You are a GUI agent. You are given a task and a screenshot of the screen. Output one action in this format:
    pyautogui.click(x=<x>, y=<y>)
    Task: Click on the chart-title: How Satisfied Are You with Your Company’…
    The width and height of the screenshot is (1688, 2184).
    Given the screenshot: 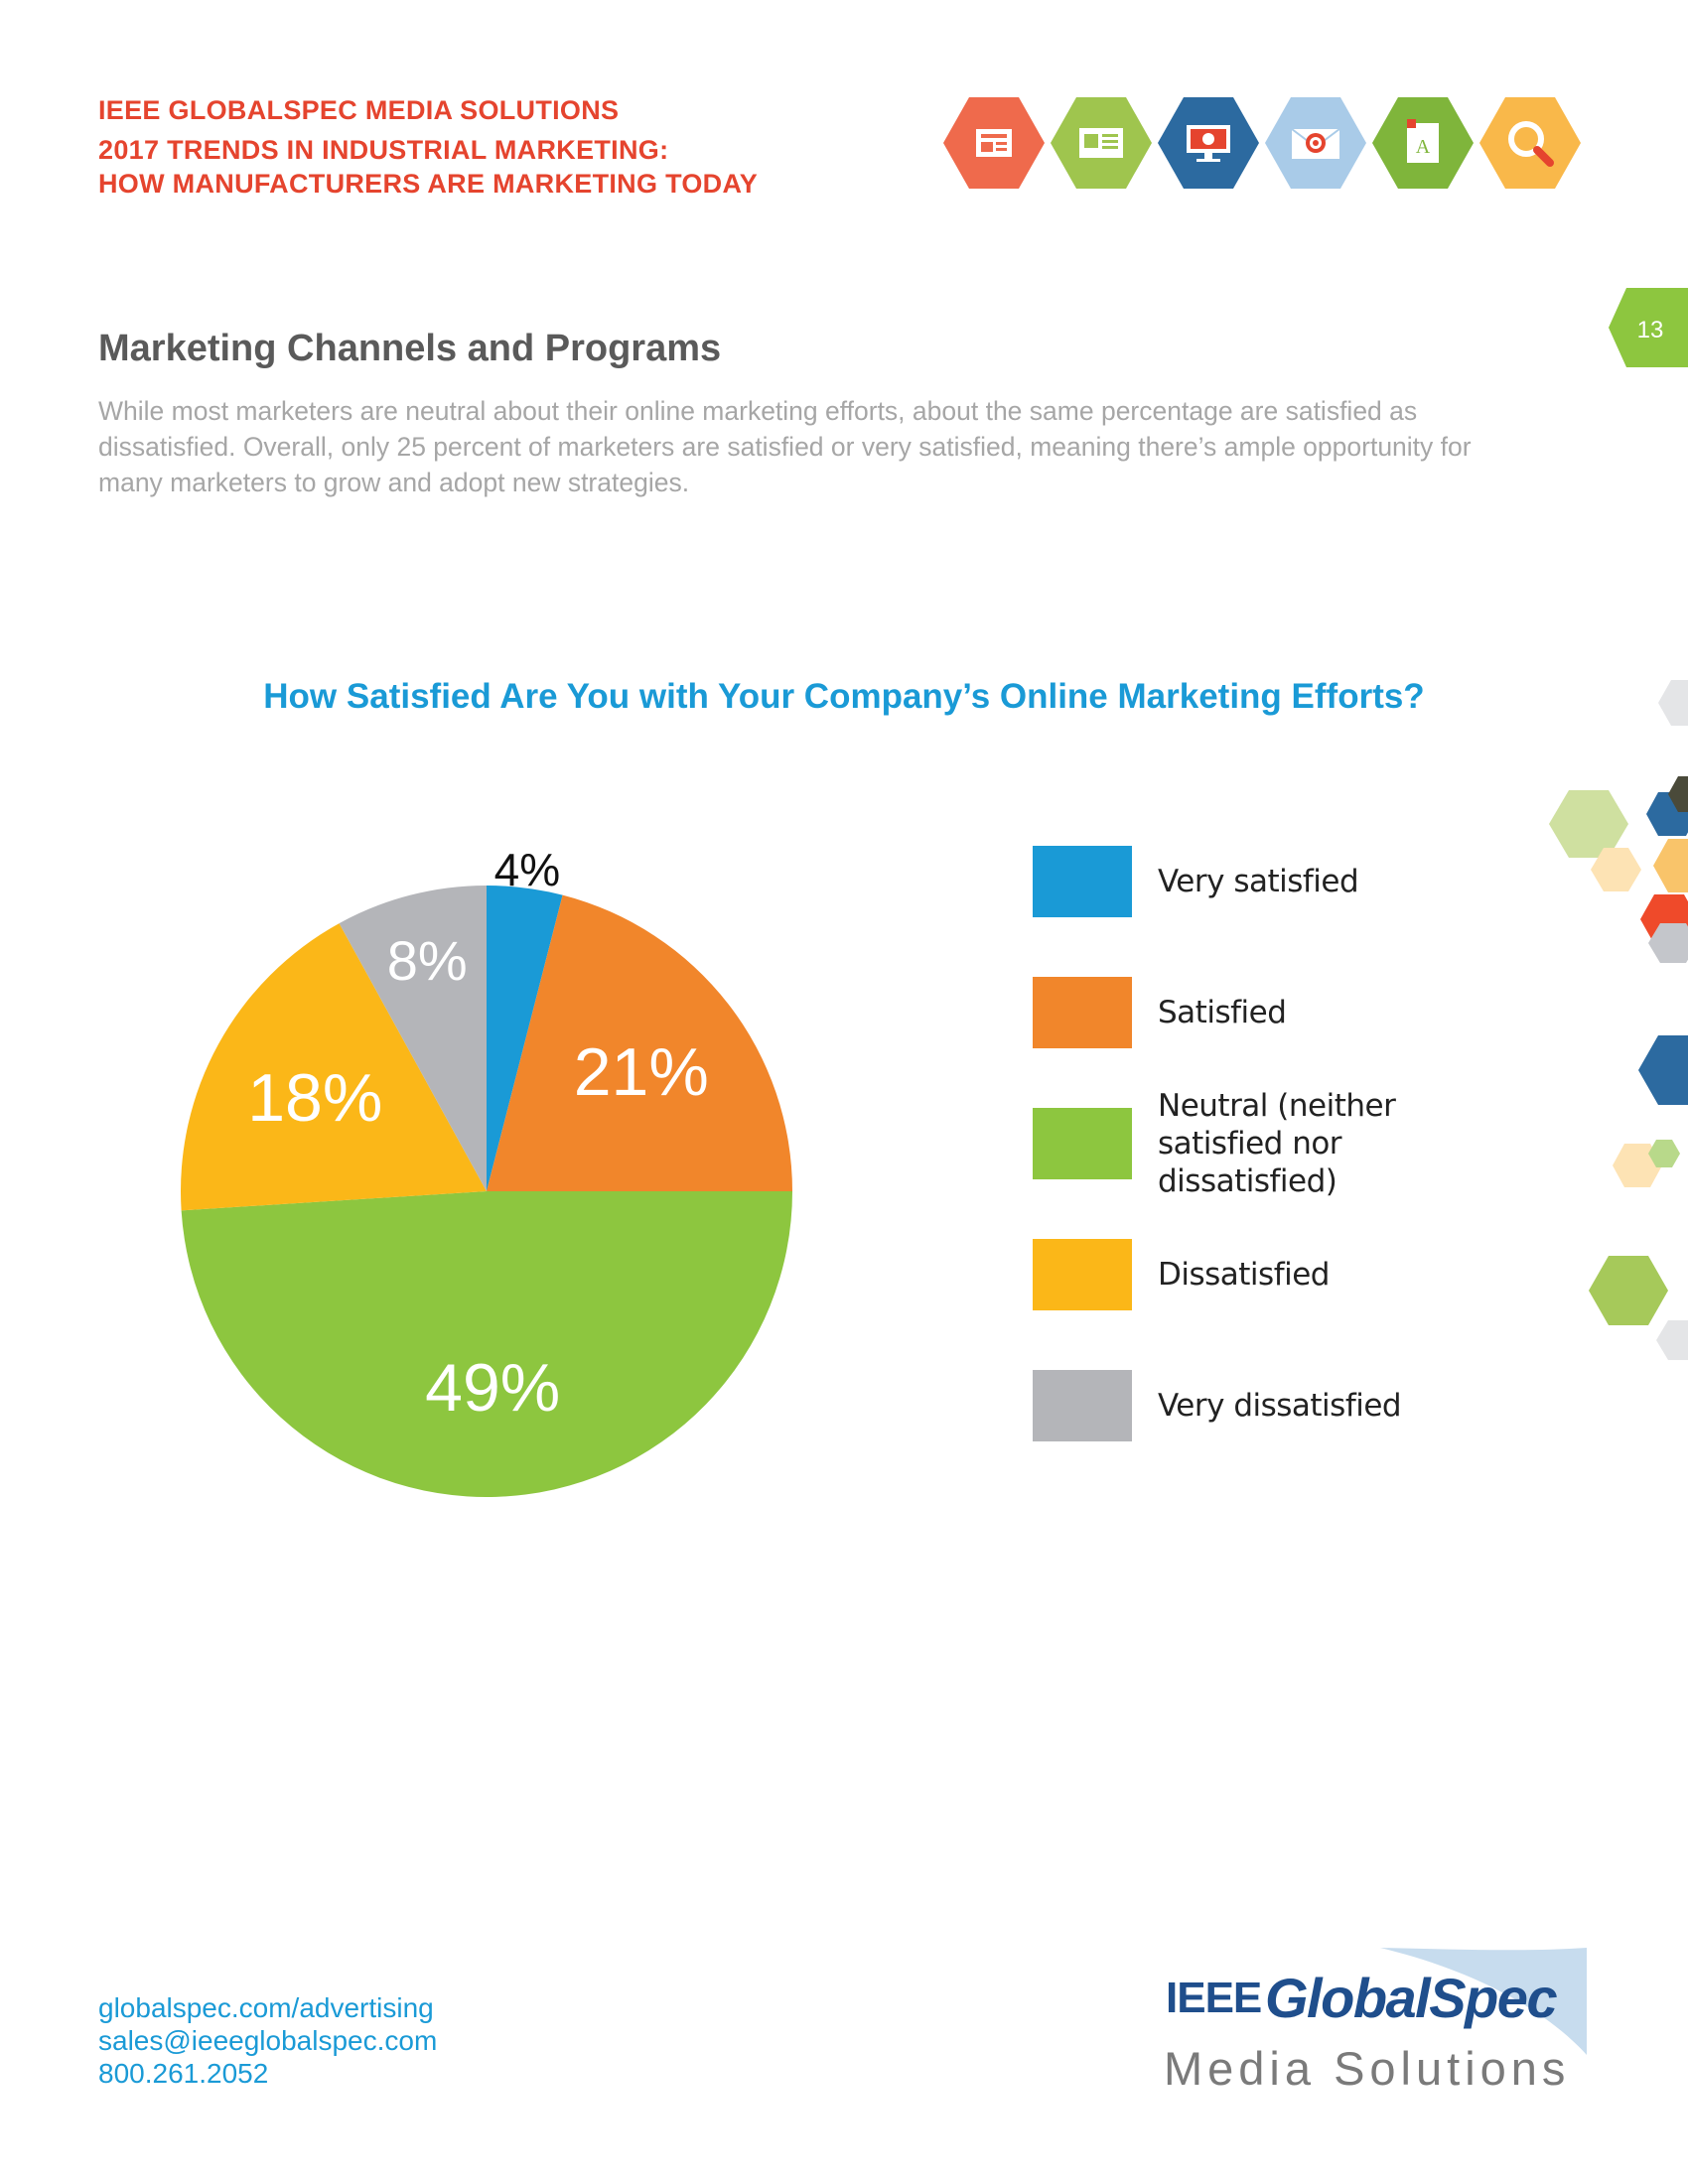 What is the action you would take?
    pyautogui.click(x=844, y=696)
    